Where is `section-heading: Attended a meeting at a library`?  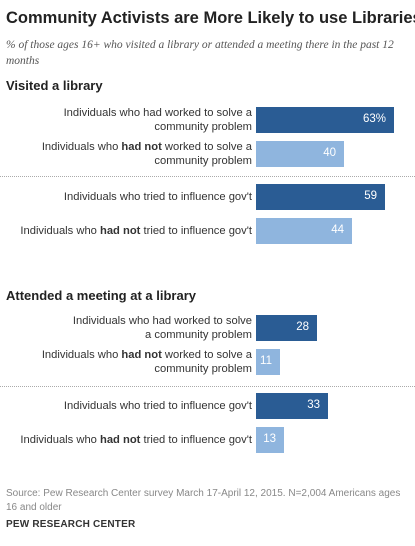
section-heading: Attended a meeting at a library is located at coordinates (101, 295).